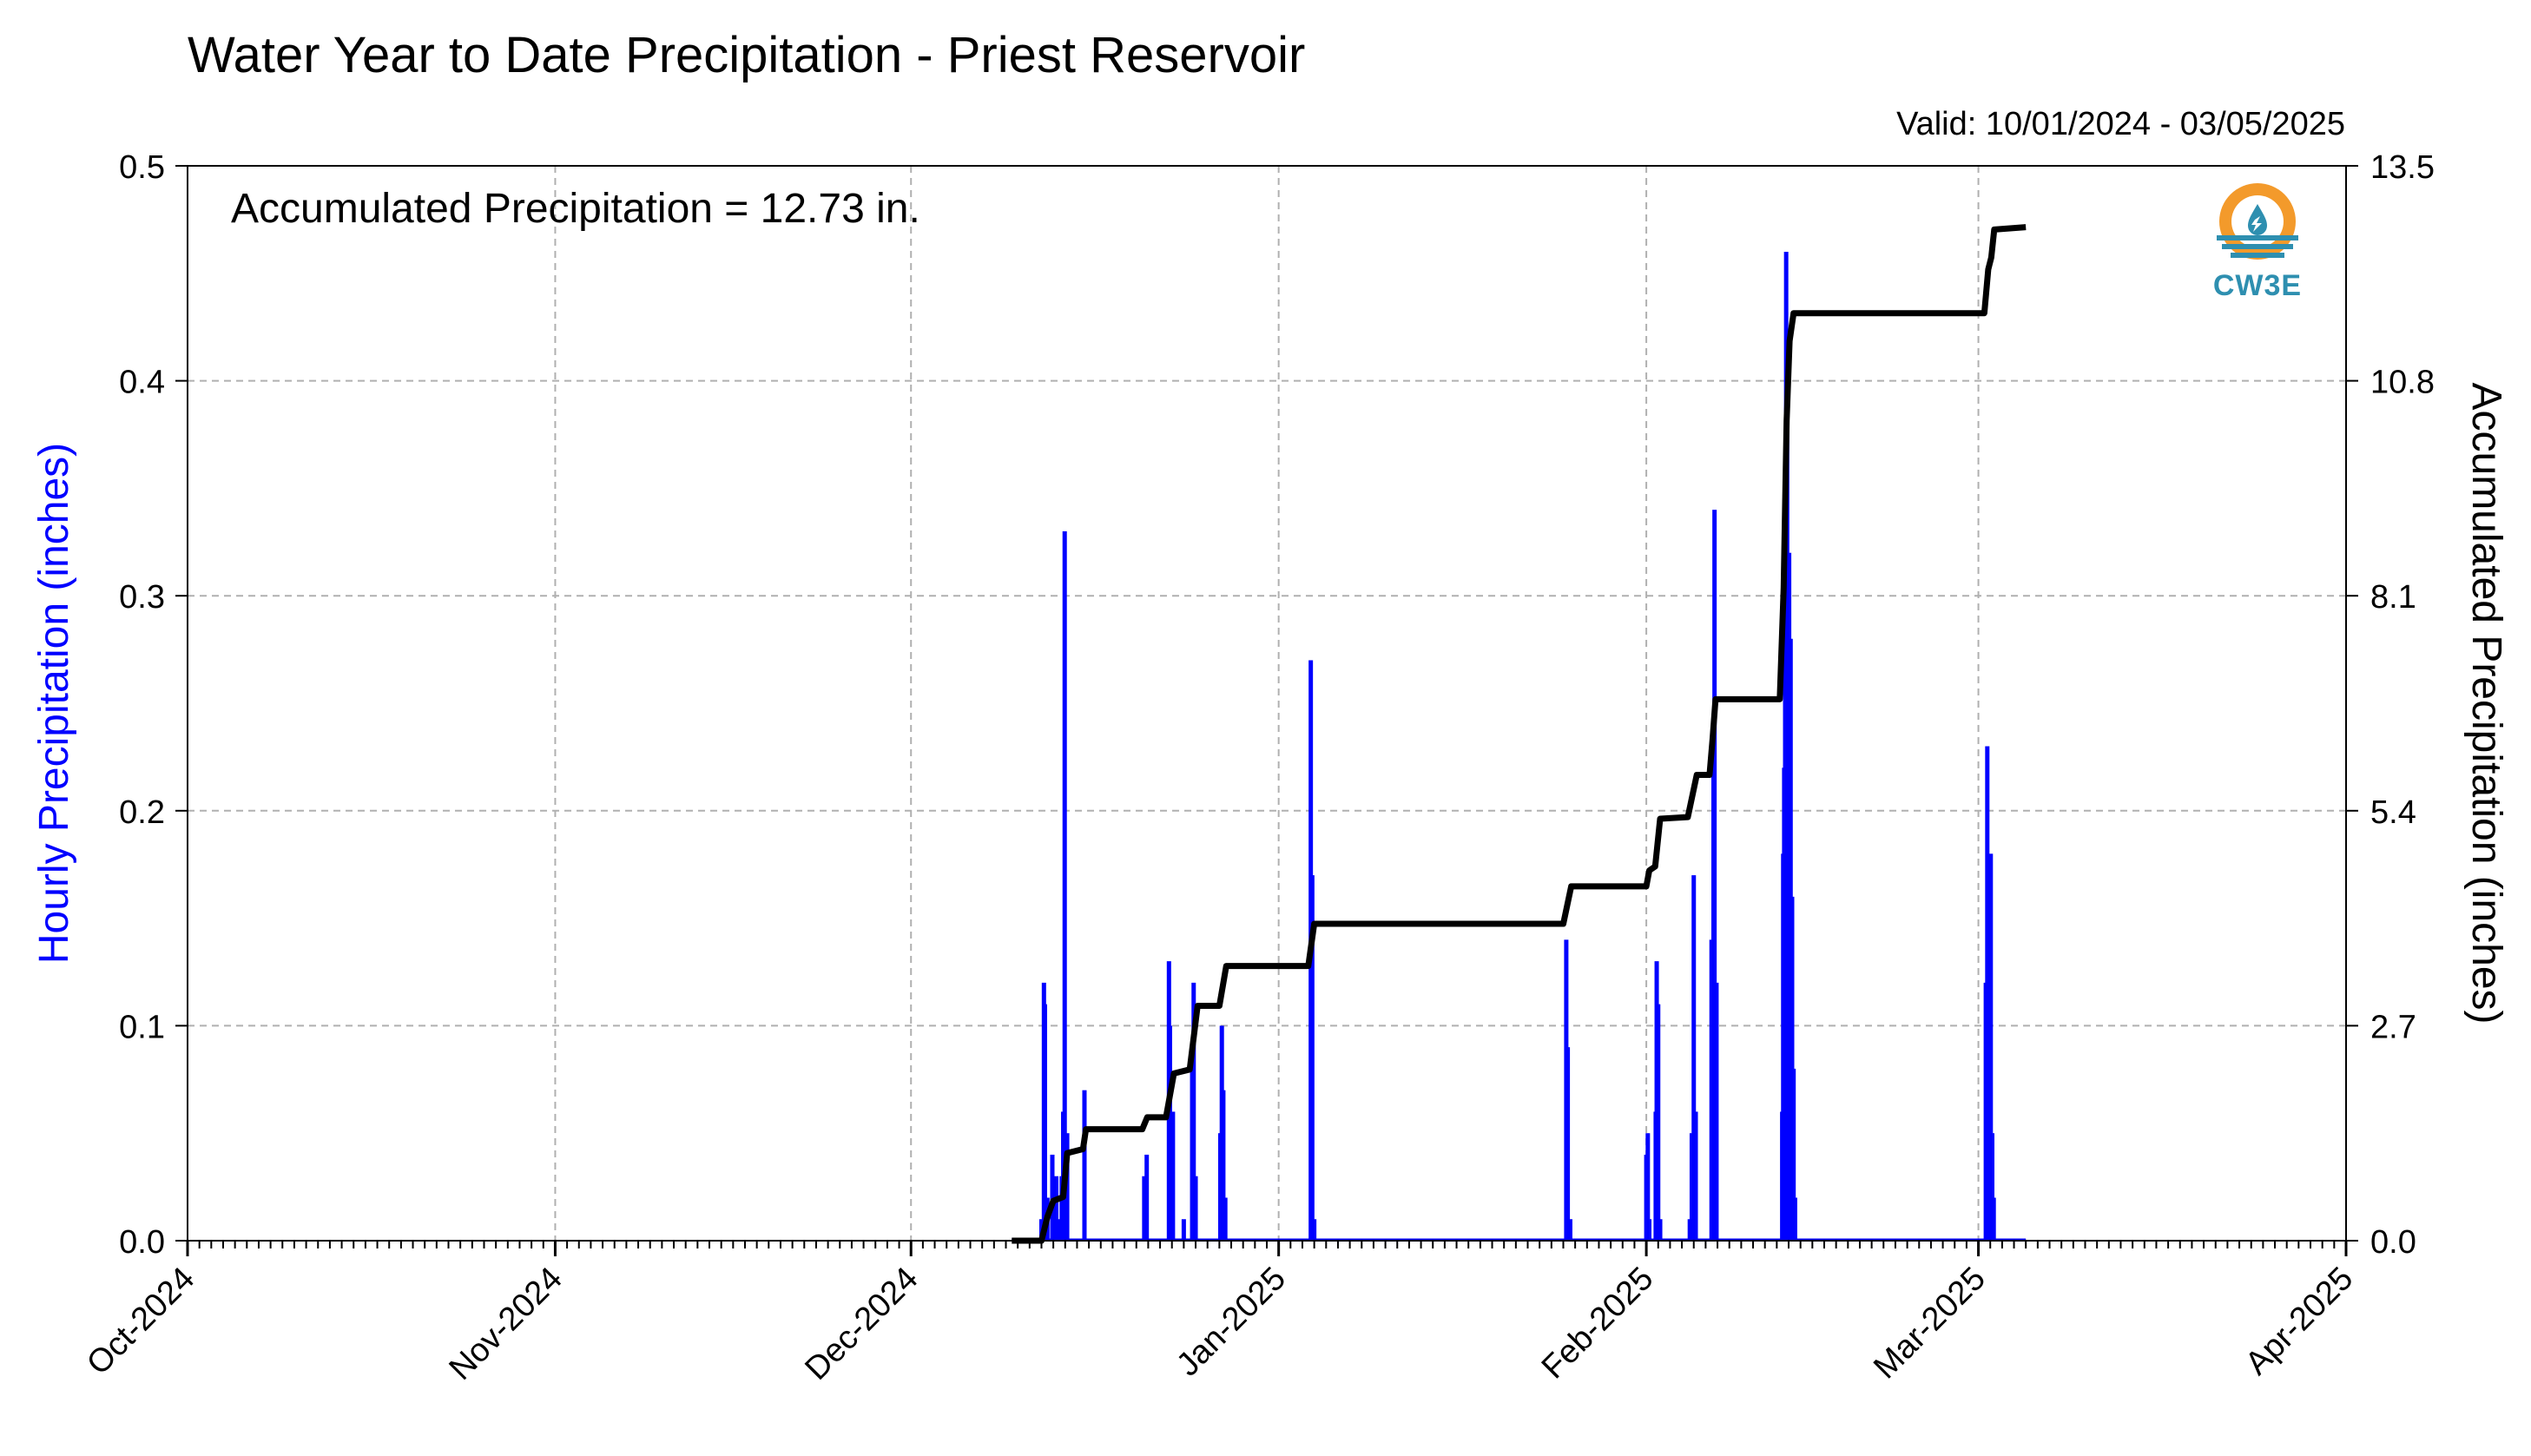 The height and width of the screenshot is (1456, 2531). I want to click on y-tick-label-right: 5.4, so click(2393, 812).